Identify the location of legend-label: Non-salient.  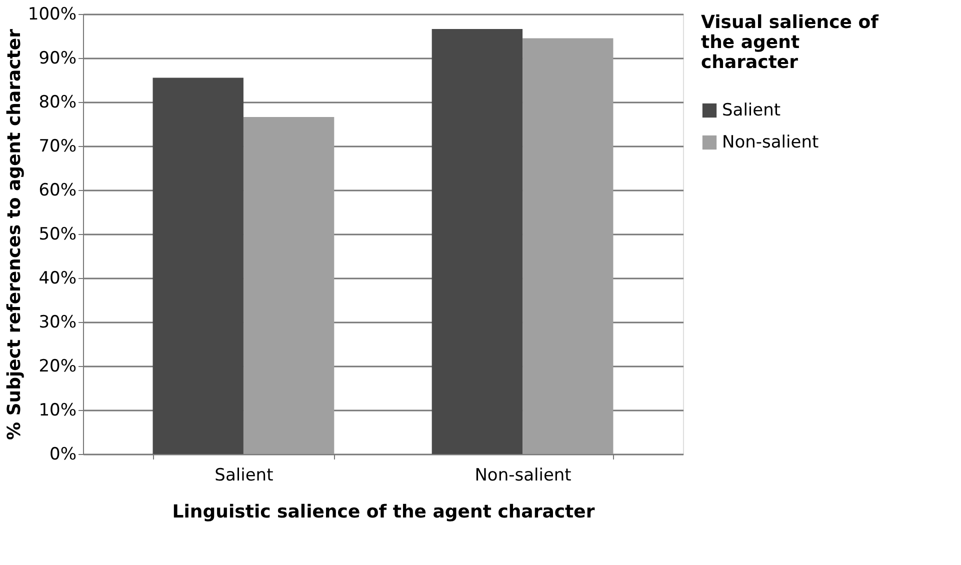
(770, 142).